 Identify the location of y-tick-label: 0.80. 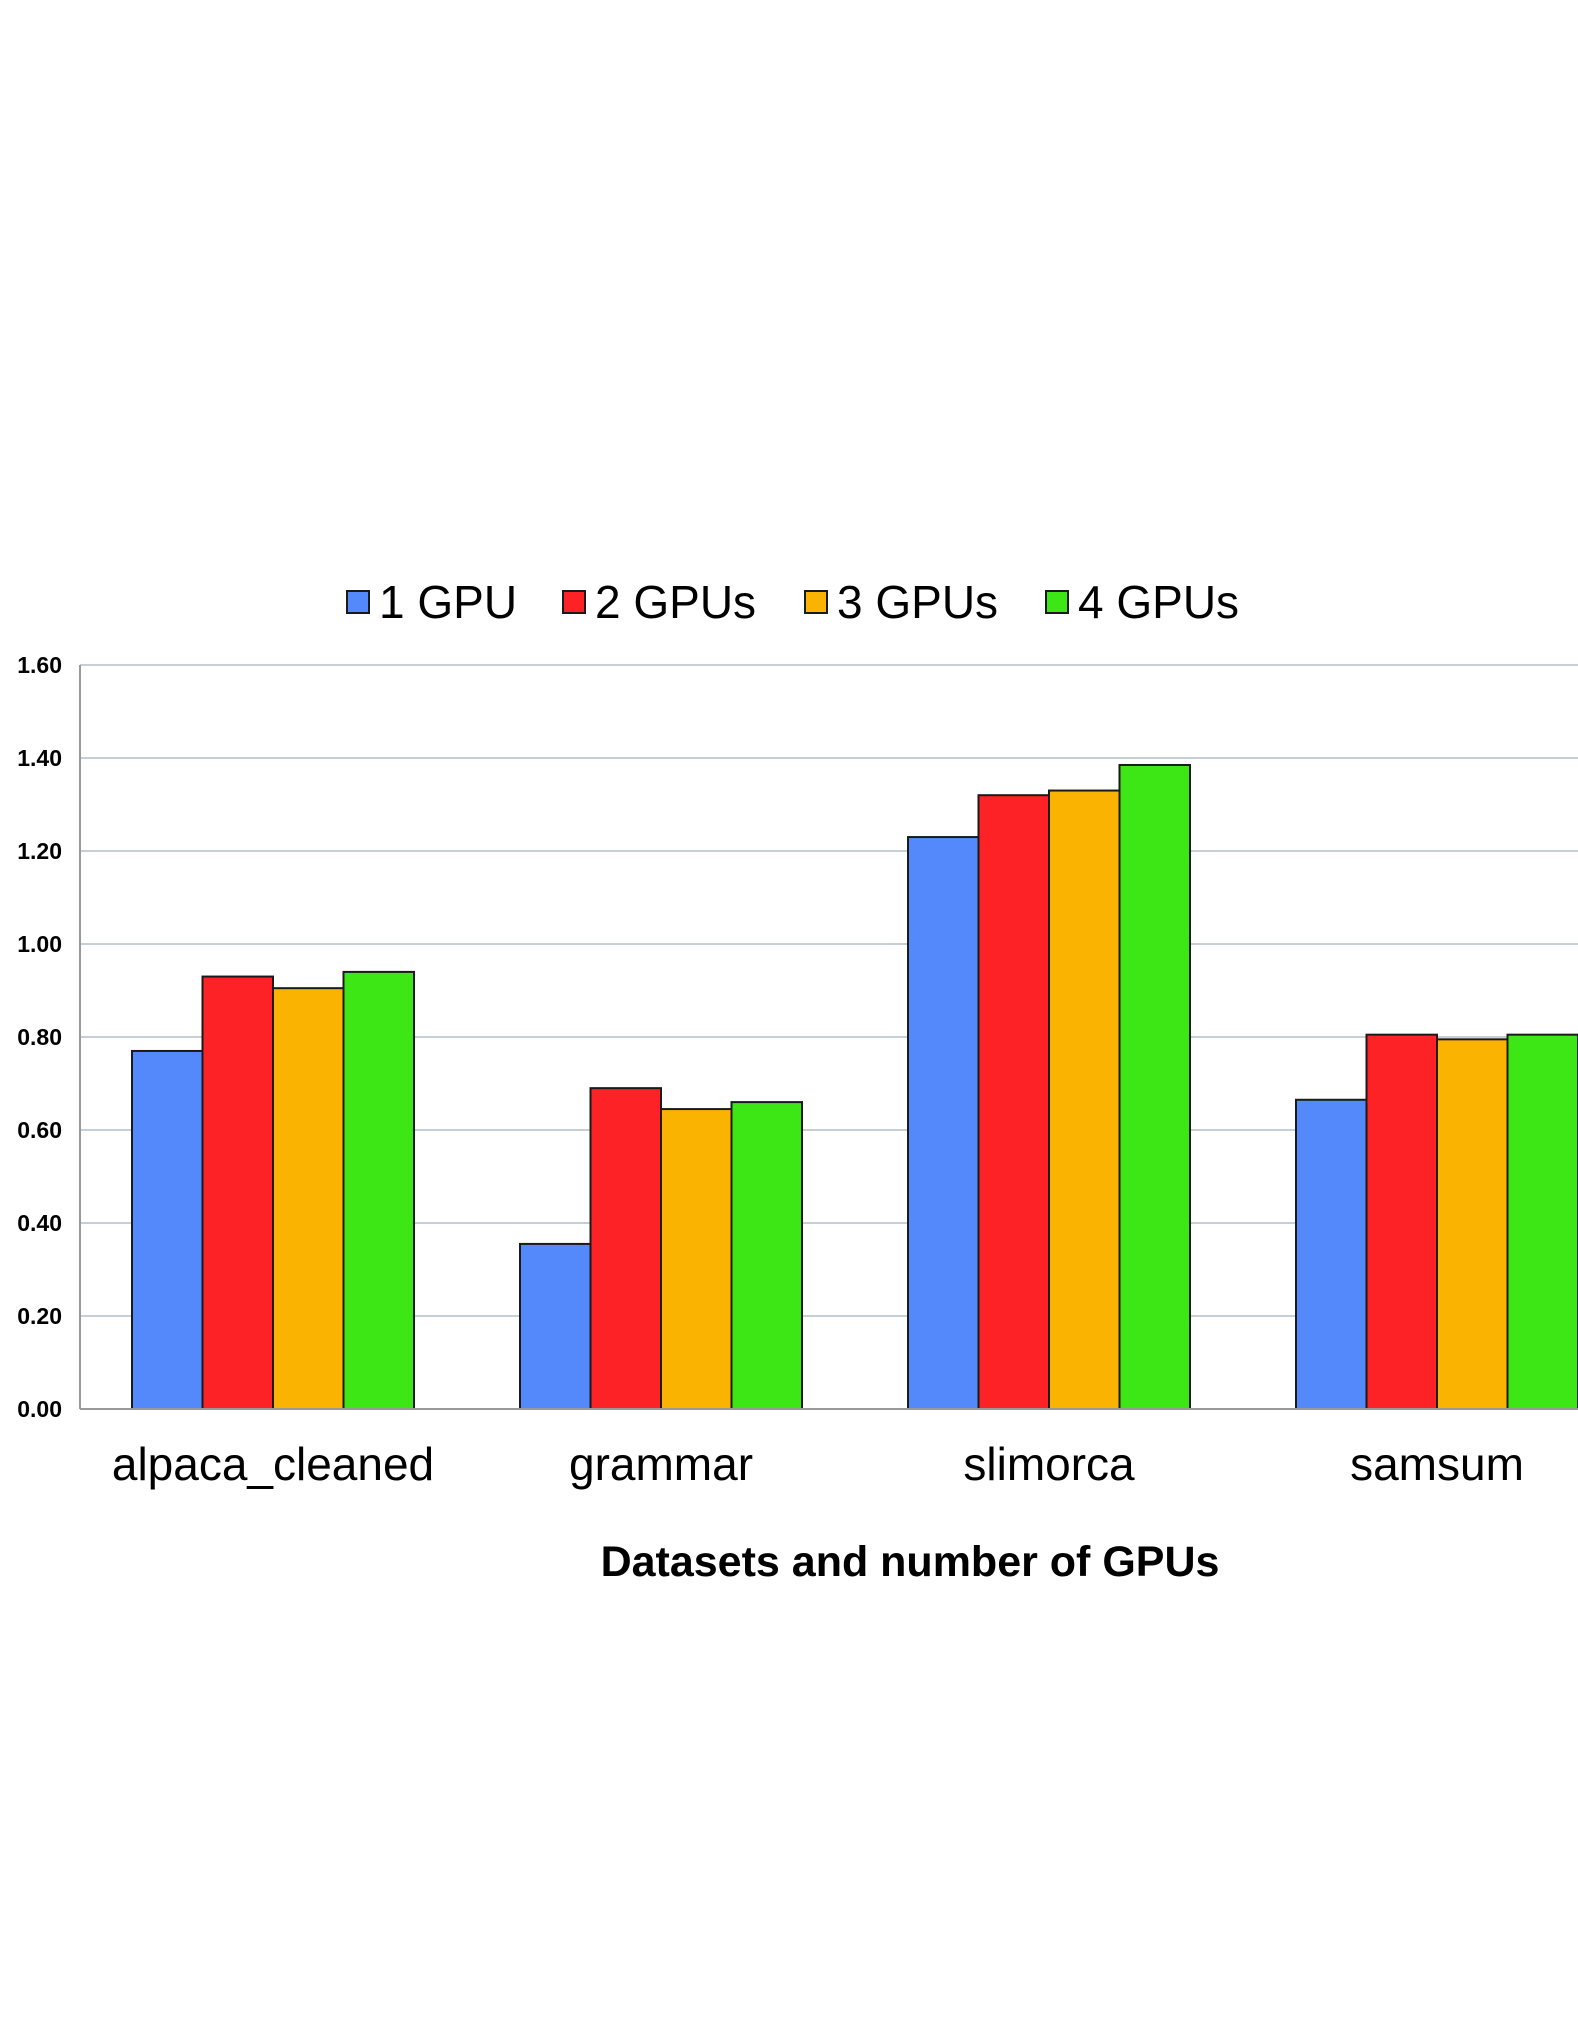
(39, 1037).